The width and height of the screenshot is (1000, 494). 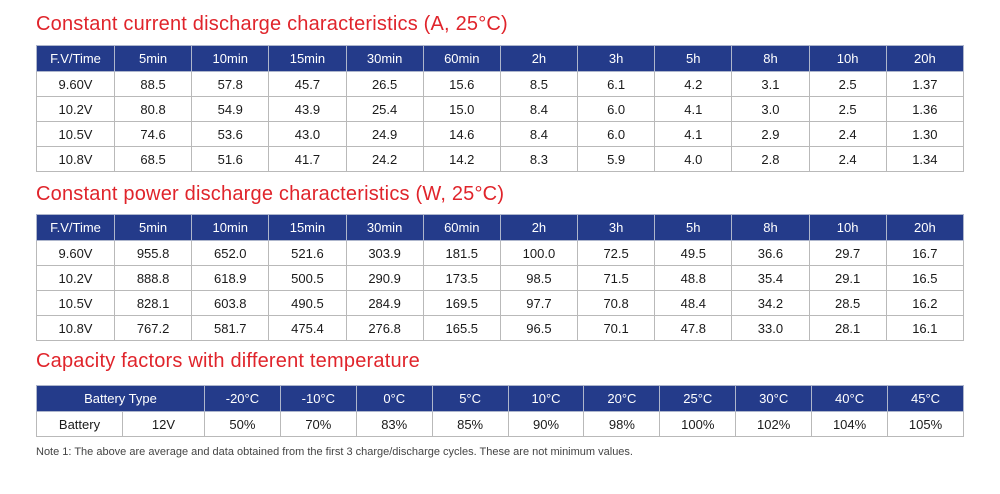 What do you see at coordinates (774, 398) in the screenshot?
I see `temperature-header: 30°C` at bounding box center [774, 398].